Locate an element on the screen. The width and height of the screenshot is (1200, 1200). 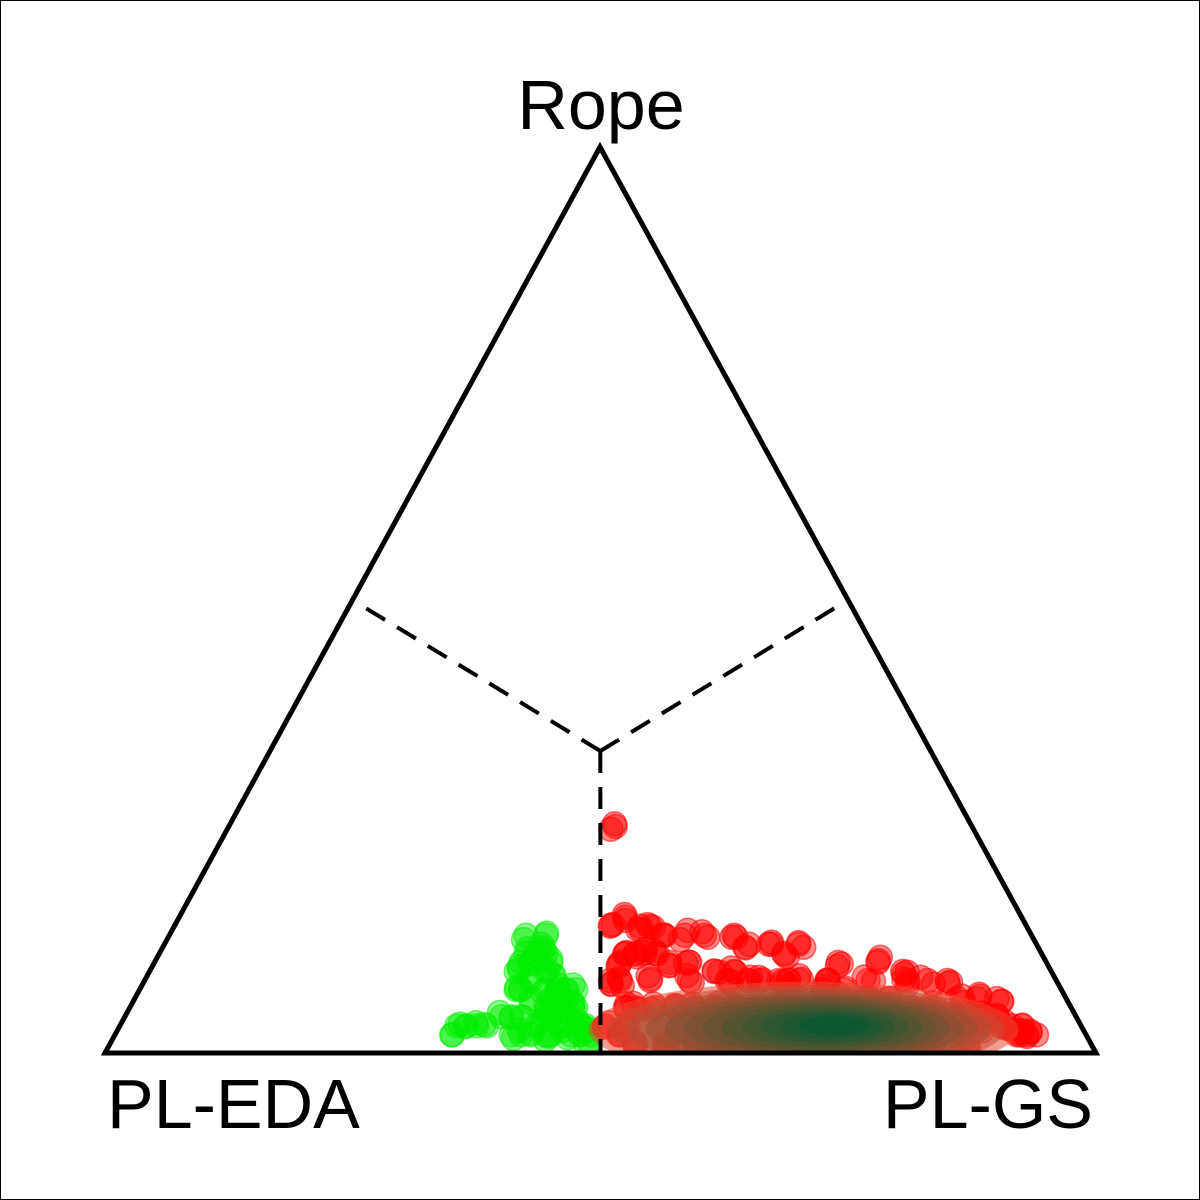
vertex-label-bottom-right: PL-GS is located at coordinates (988, 1104).